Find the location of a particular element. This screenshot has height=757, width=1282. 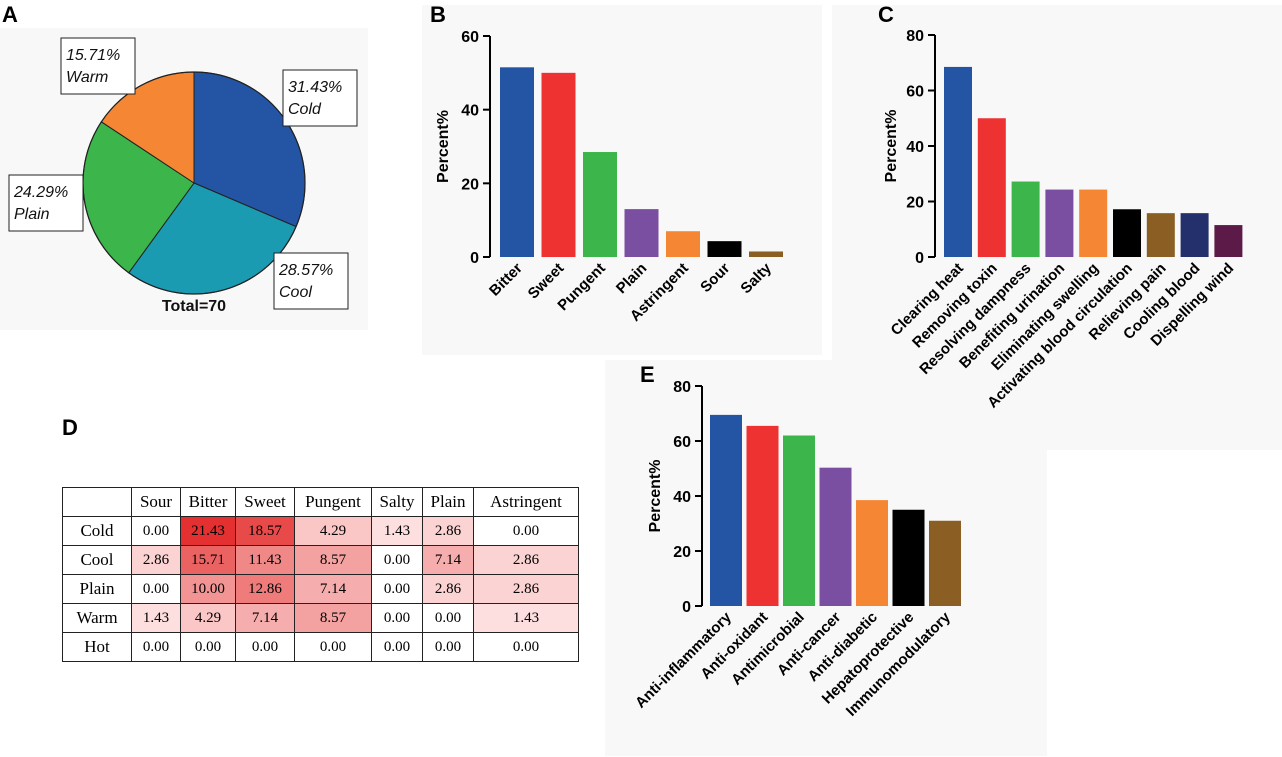

row-header: Warm is located at coordinates (97, 618).